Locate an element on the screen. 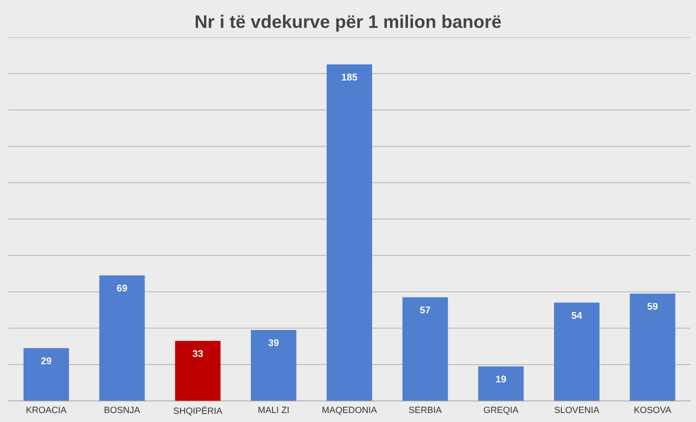 This screenshot has width=696, height=422. data-label: 57 is located at coordinates (425, 310).